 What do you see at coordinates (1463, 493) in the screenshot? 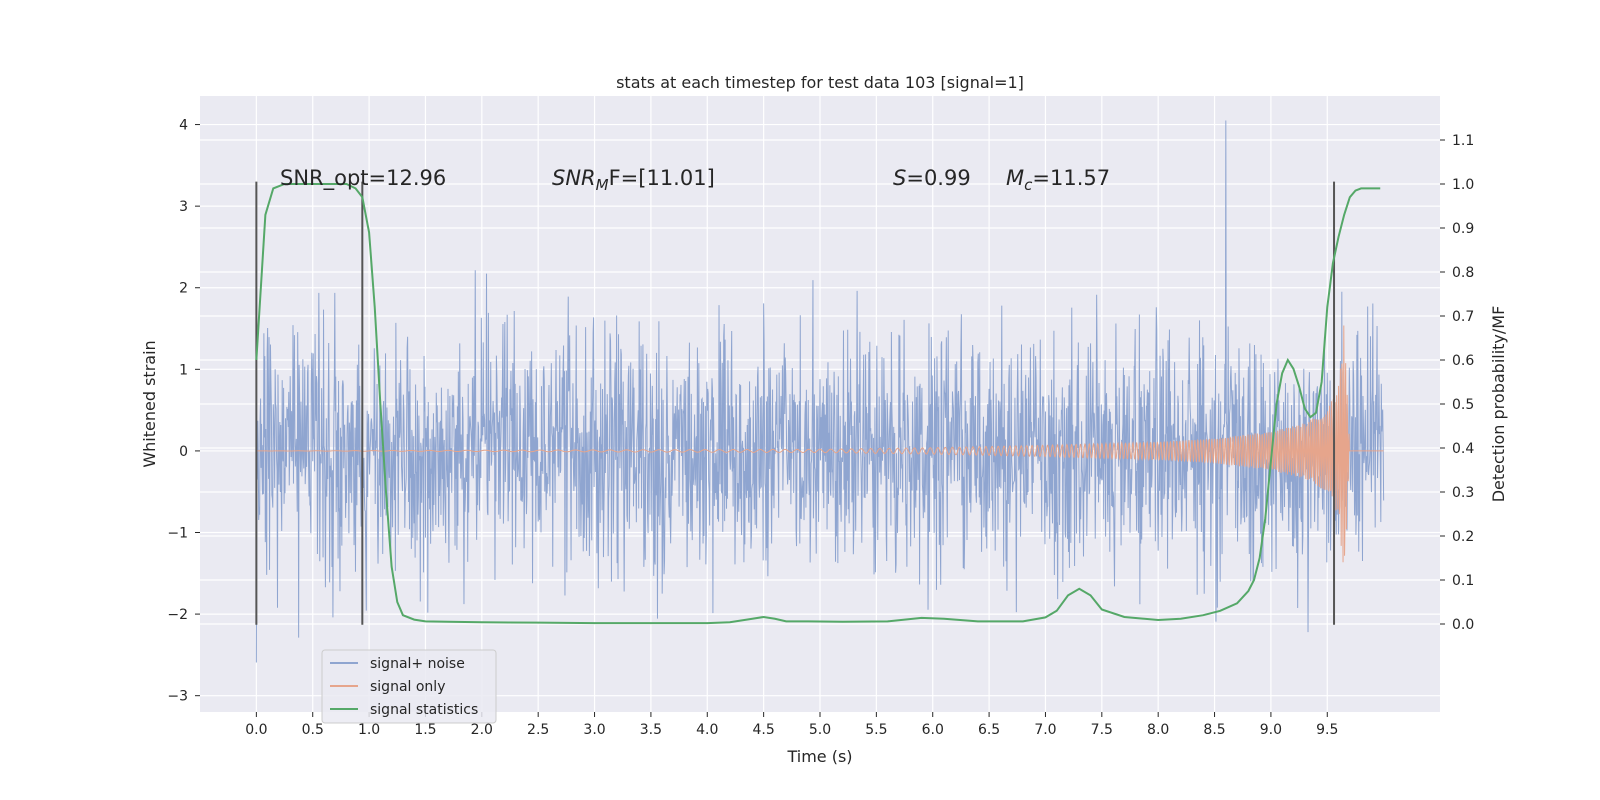
I see `y-tick-label-right: 0.3` at bounding box center [1463, 493].